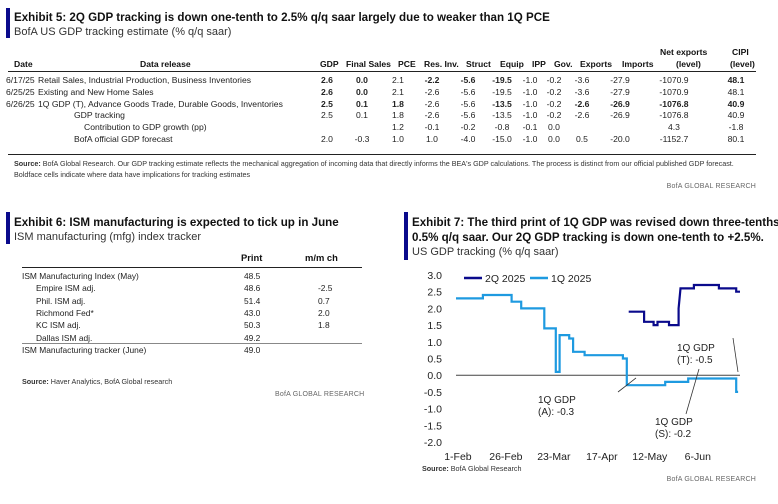 The image size is (778, 504). What do you see at coordinates (123, 139) in the screenshot?
I see `cell-release: BofA official GDP forecast` at bounding box center [123, 139].